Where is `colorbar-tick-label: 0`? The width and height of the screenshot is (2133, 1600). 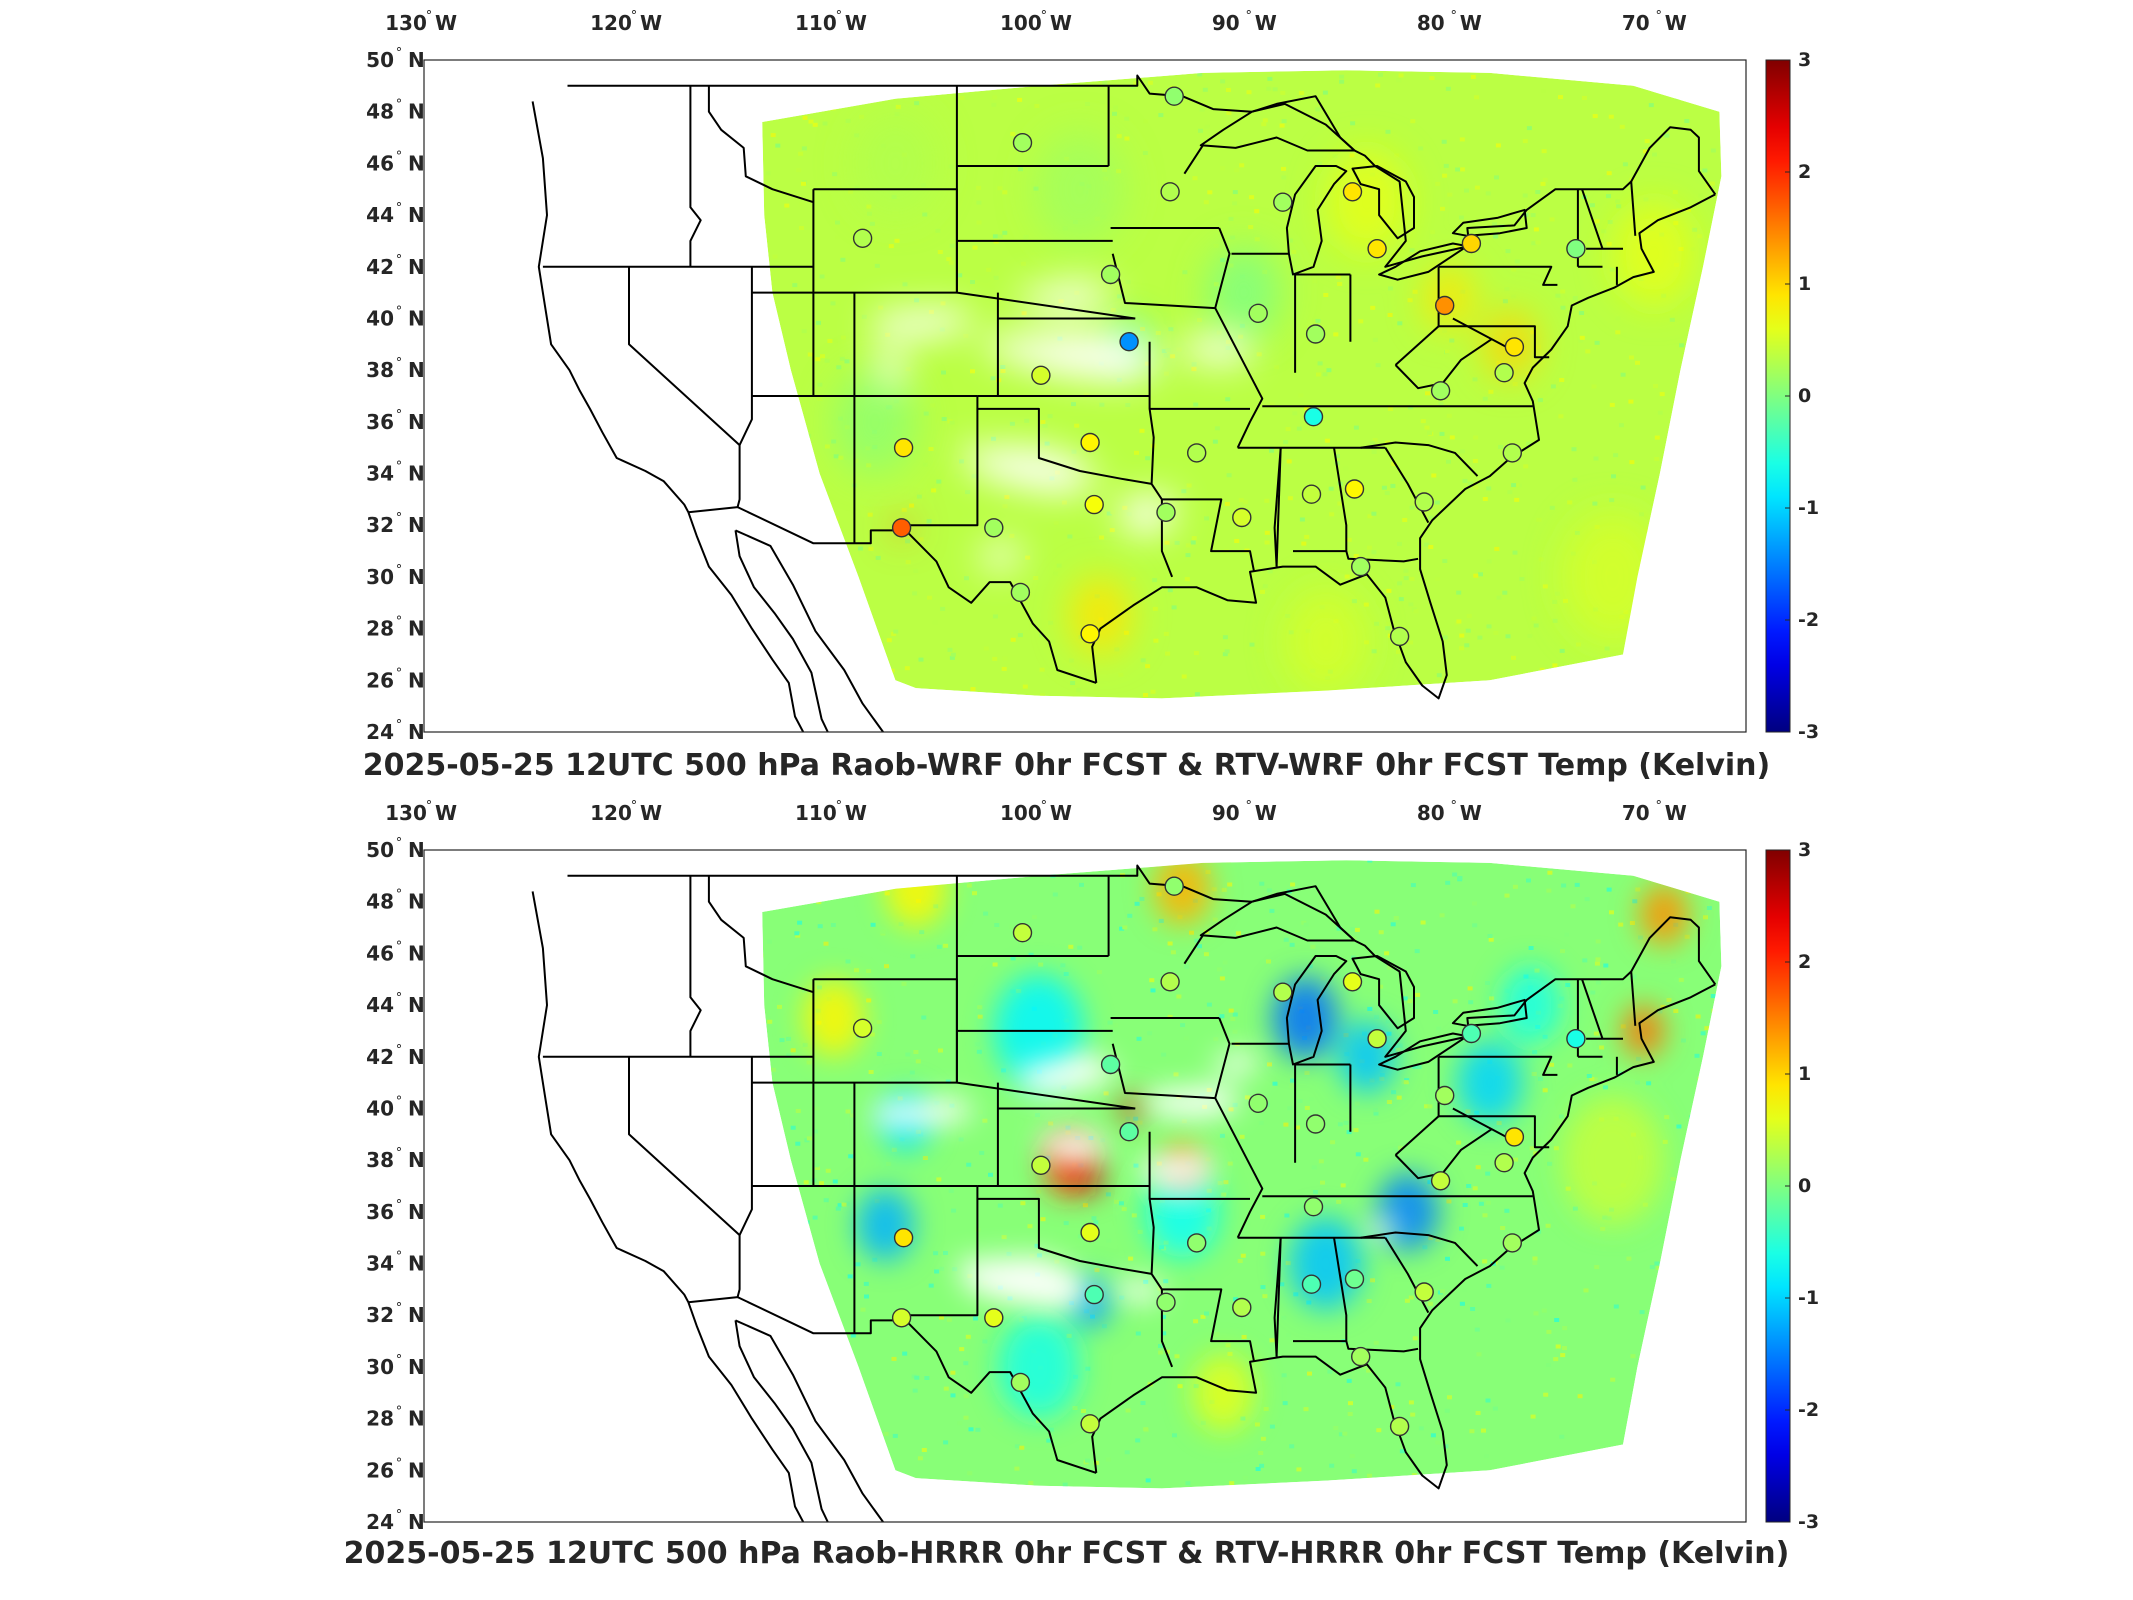
colorbar-tick-label: 0 is located at coordinates (1804, 396).